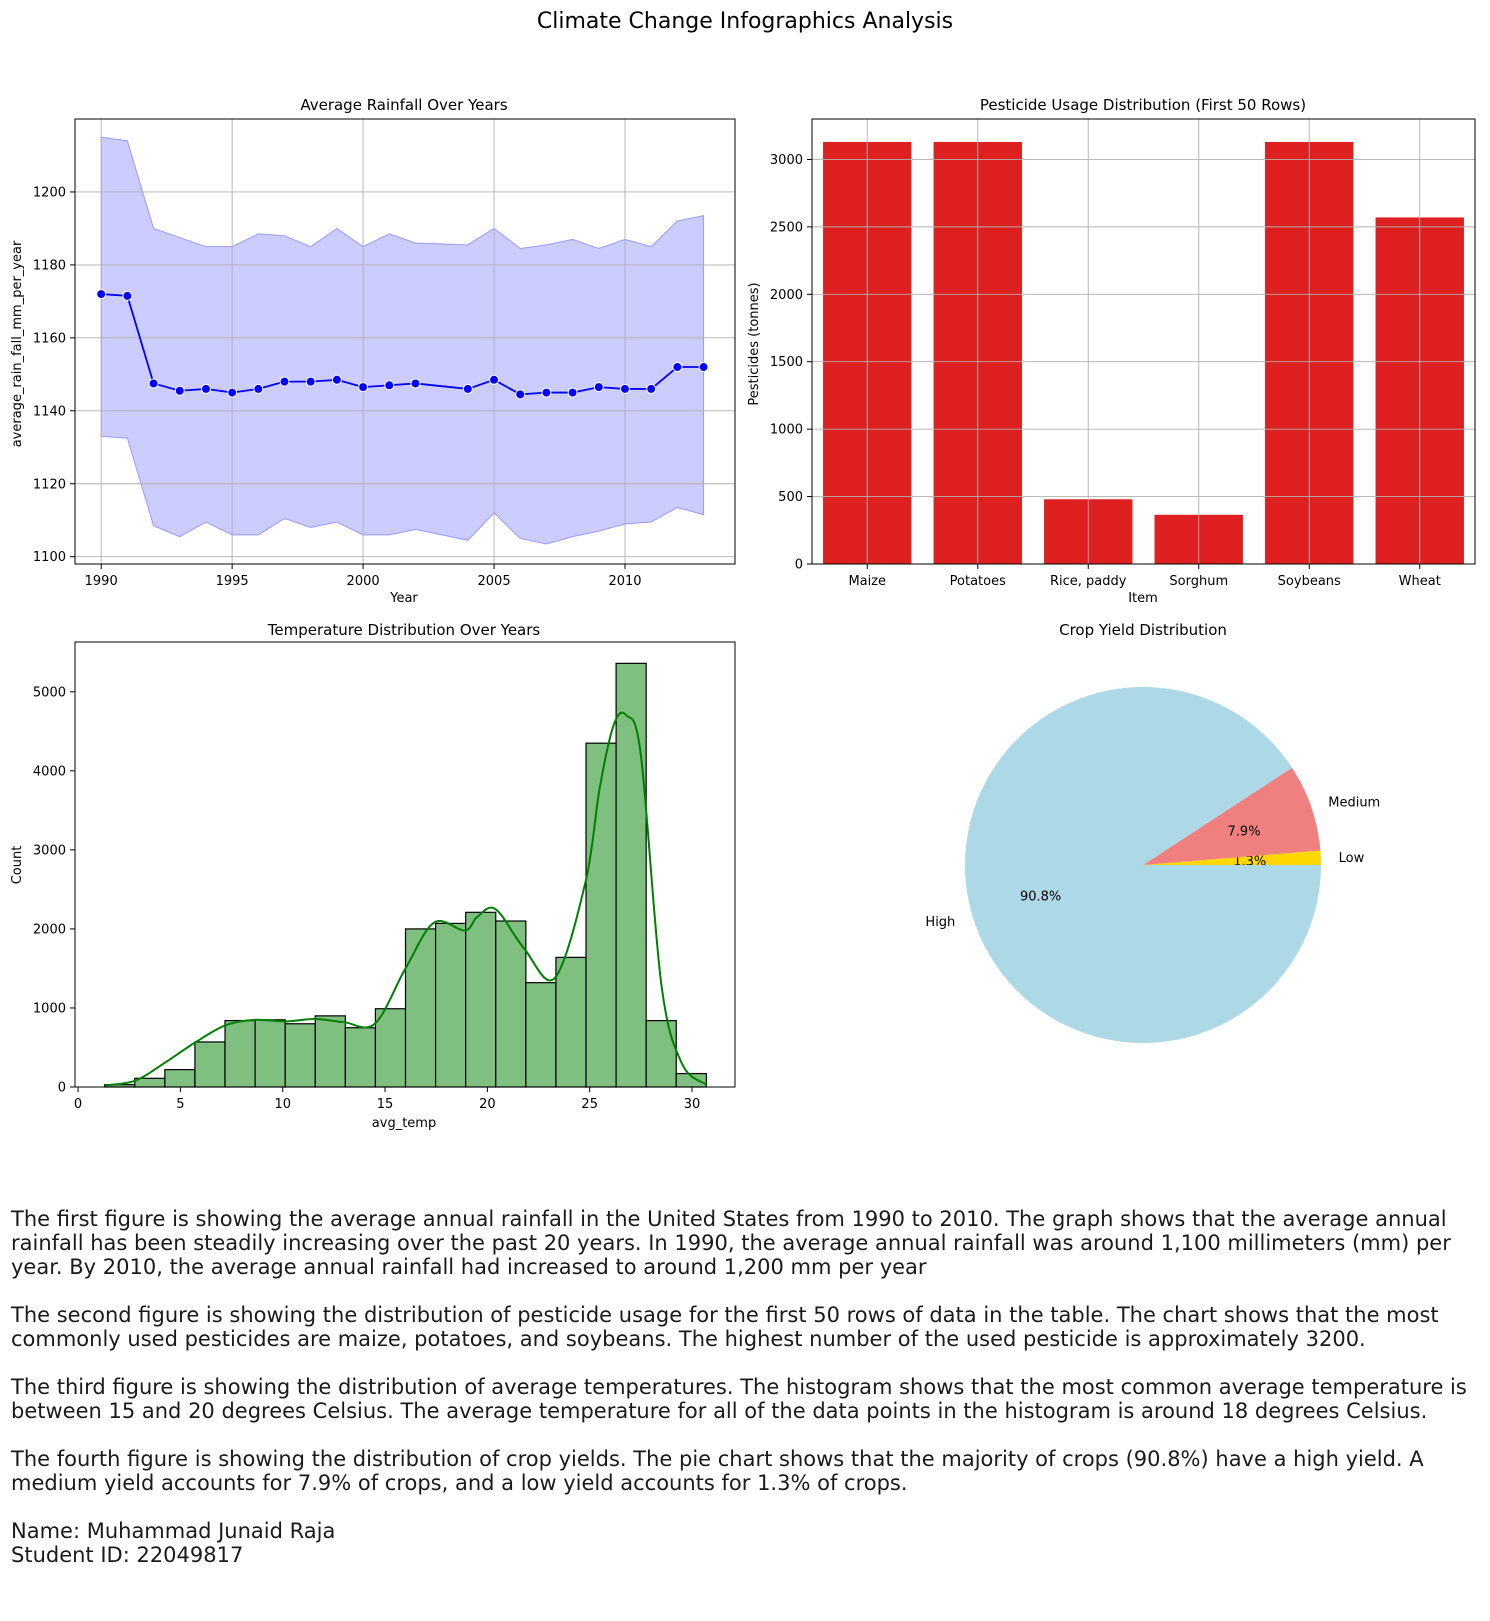 The width and height of the screenshot is (1490, 1621). Describe the element at coordinates (49, 557) in the screenshot. I see `rainfall-tick-label-y: 1100` at that location.